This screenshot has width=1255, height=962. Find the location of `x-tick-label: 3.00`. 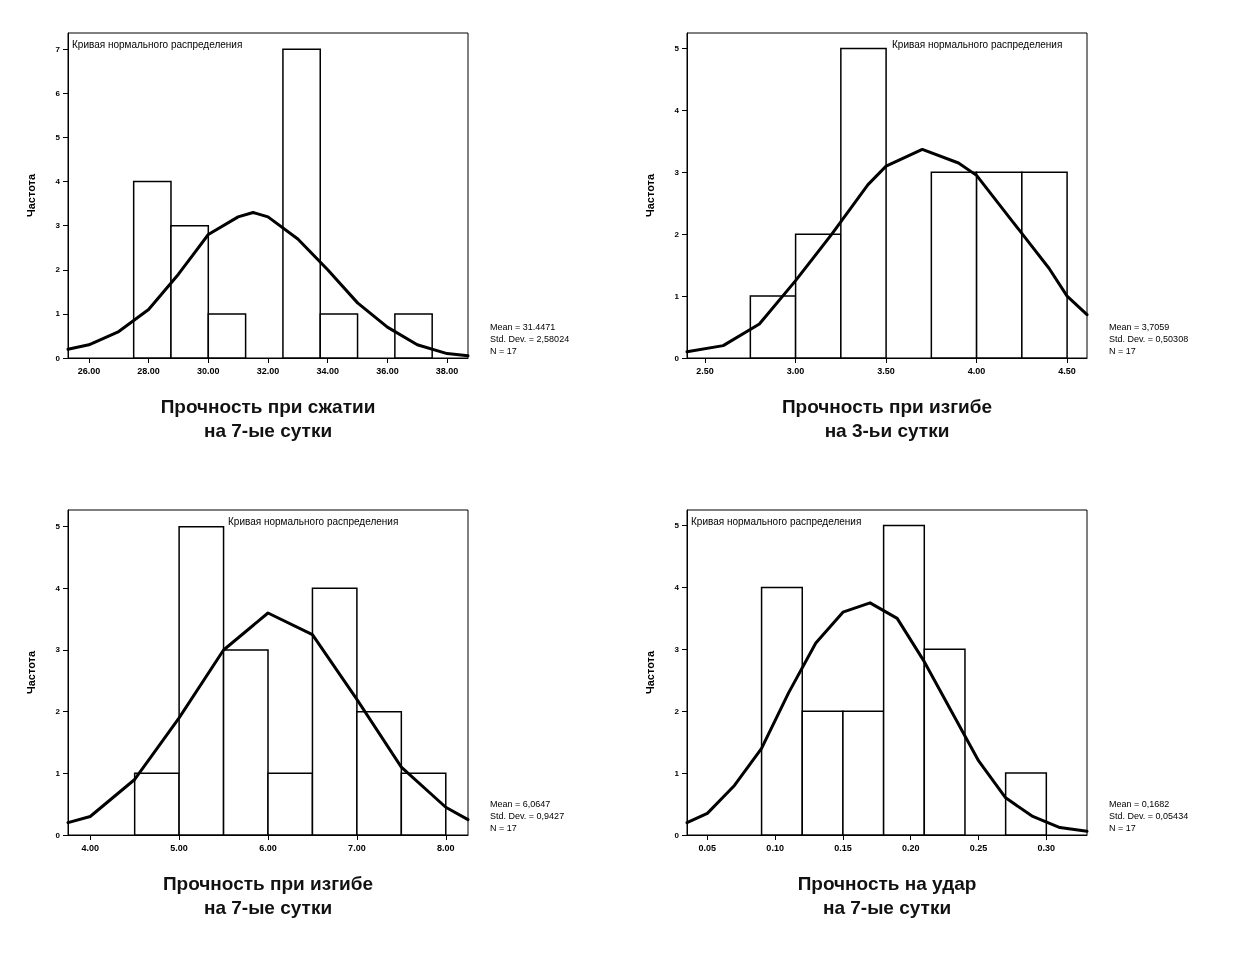

x-tick-label: 3.00 is located at coordinates (795, 370).